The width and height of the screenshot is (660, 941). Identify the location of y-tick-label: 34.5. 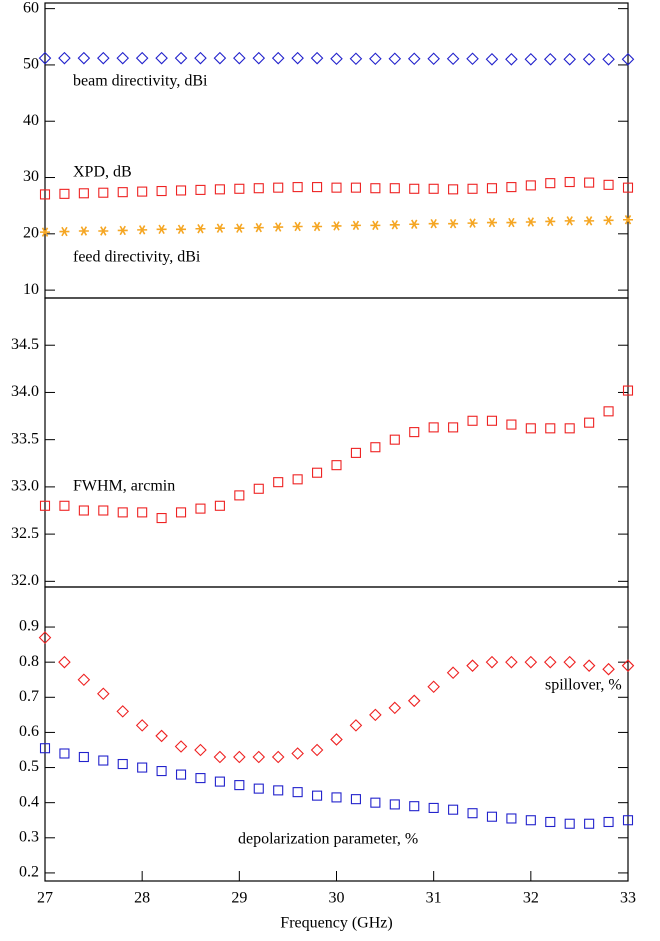
(25, 344).